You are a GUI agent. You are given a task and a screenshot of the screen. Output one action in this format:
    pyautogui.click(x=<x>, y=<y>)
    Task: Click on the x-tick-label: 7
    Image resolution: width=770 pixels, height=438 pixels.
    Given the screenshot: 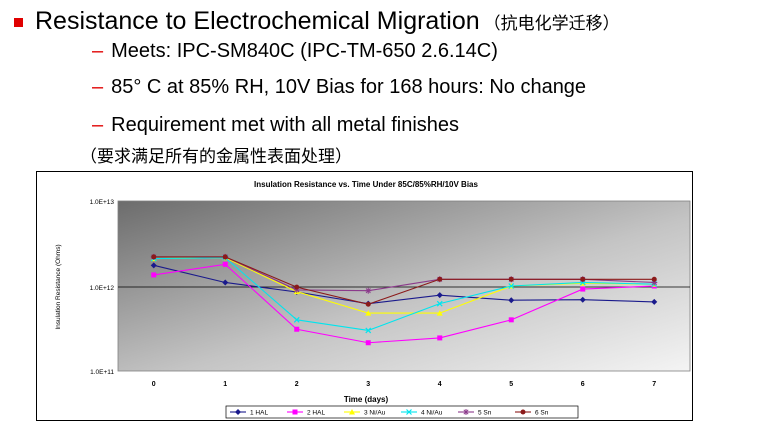 What is the action you would take?
    pyautogui.click(x=654, y=384)
    